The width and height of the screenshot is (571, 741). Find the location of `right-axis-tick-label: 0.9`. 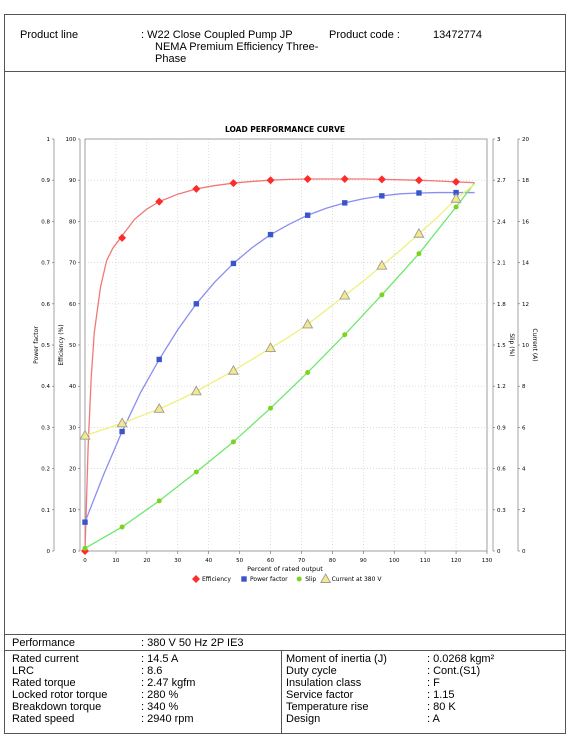

right-axis-tick-label: 0.9 is located at coordinates (501, 428).